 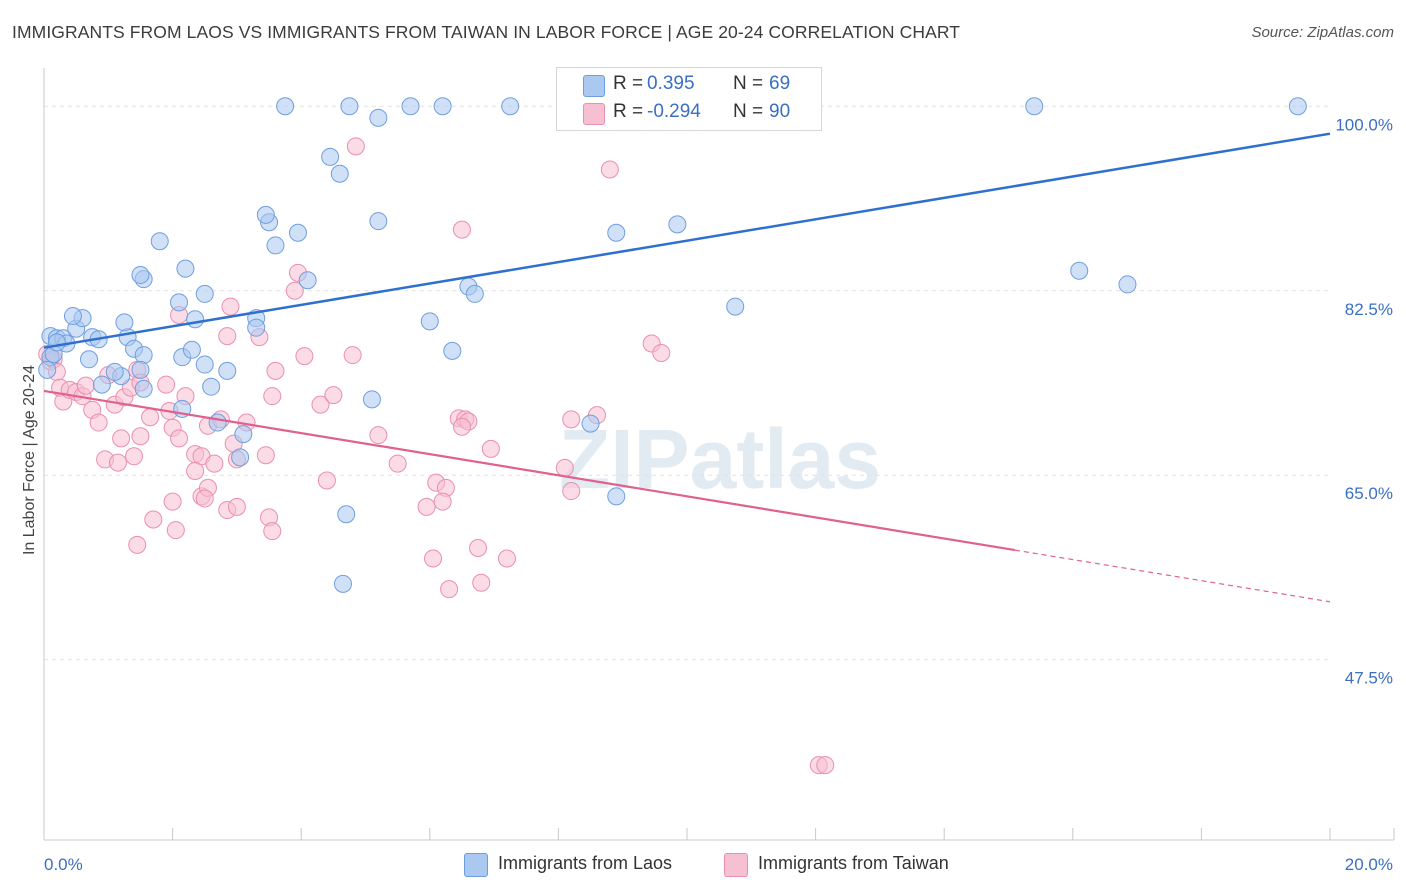 What do you see at coordinates (1369, 309) in the screenshot?
I see `y-tick-label: 82.5%` at bounding box center [1369, 309].